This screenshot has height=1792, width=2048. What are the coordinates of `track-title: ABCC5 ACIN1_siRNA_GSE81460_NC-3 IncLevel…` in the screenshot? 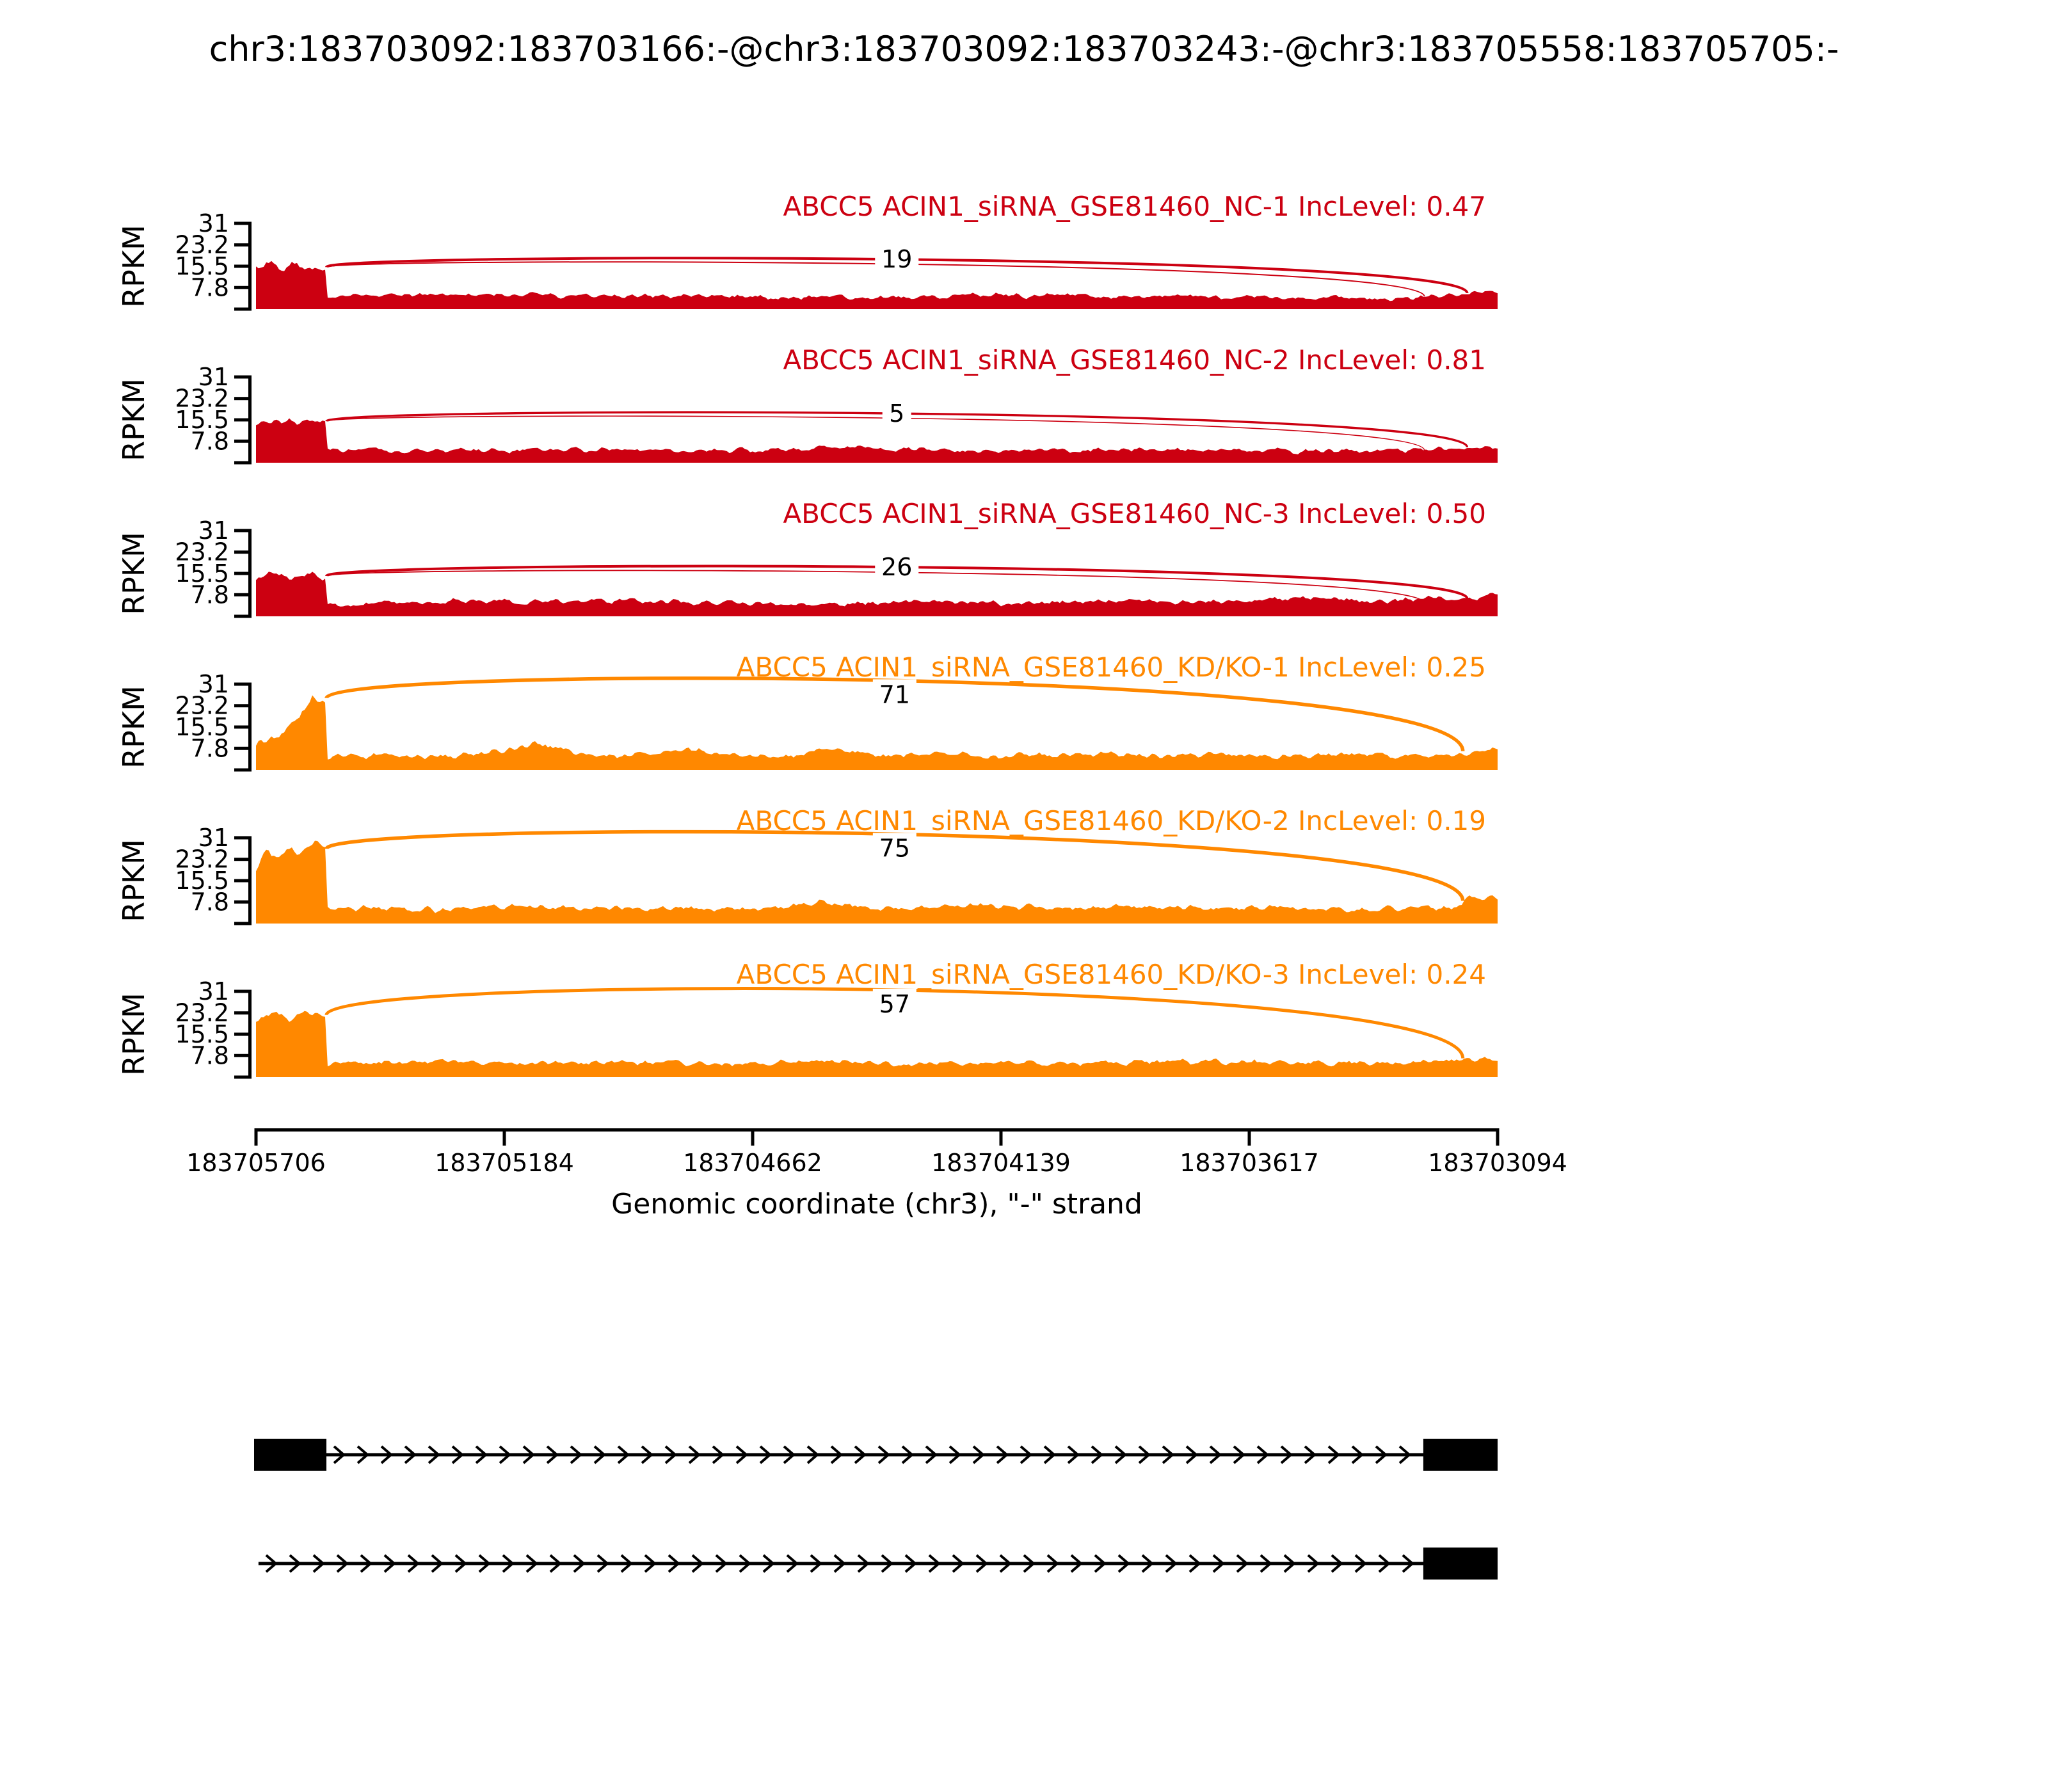 It's located at (1134, 513).